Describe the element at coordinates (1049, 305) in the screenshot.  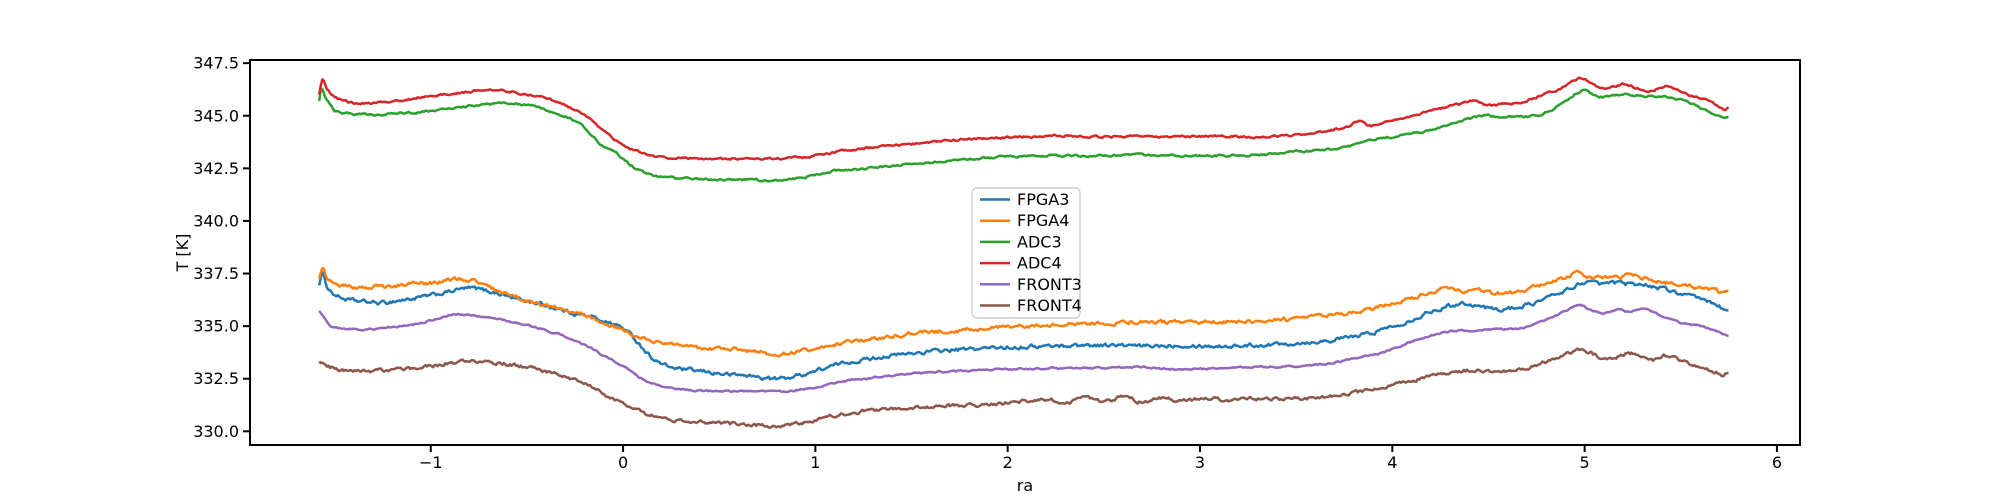
I see `legend-label-FRONT4: FRONT4` at that location.